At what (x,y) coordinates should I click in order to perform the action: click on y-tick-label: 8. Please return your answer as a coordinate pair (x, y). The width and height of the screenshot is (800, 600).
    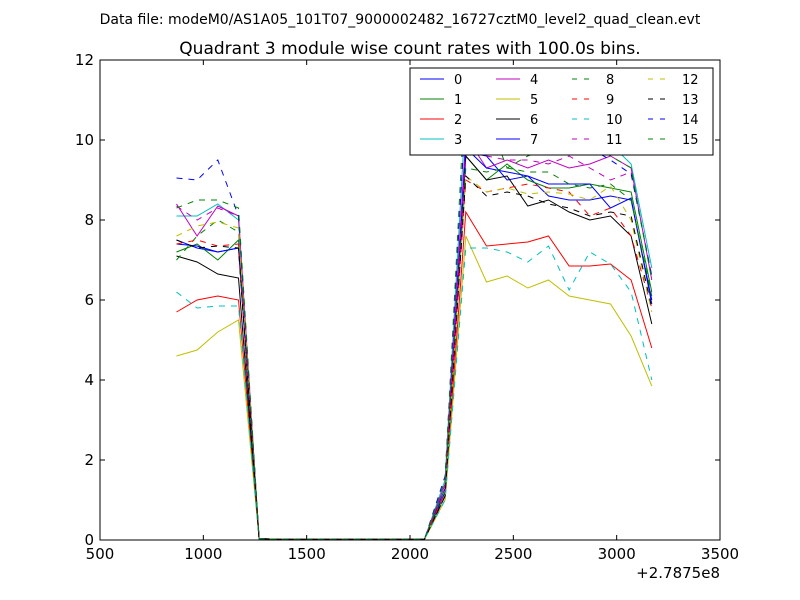
    Looking at the image, I should click on (89, 220).